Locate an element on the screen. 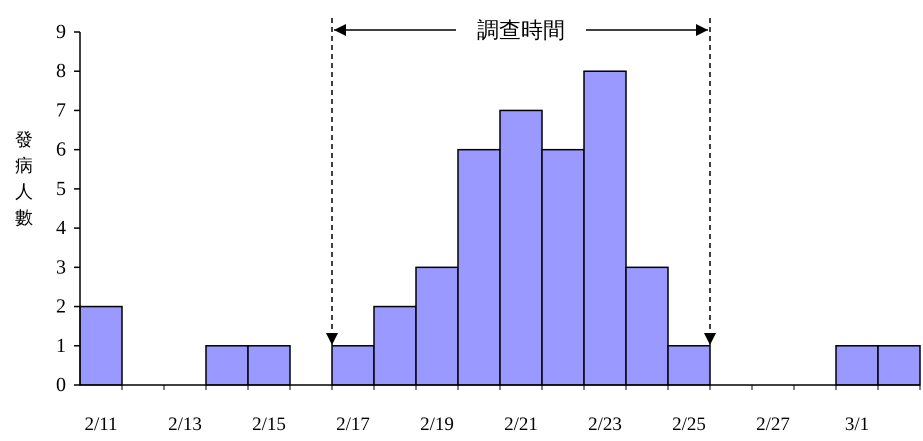 The image size is (923, 441). y-tick-label: 2 is located at coordinates (61, 307).